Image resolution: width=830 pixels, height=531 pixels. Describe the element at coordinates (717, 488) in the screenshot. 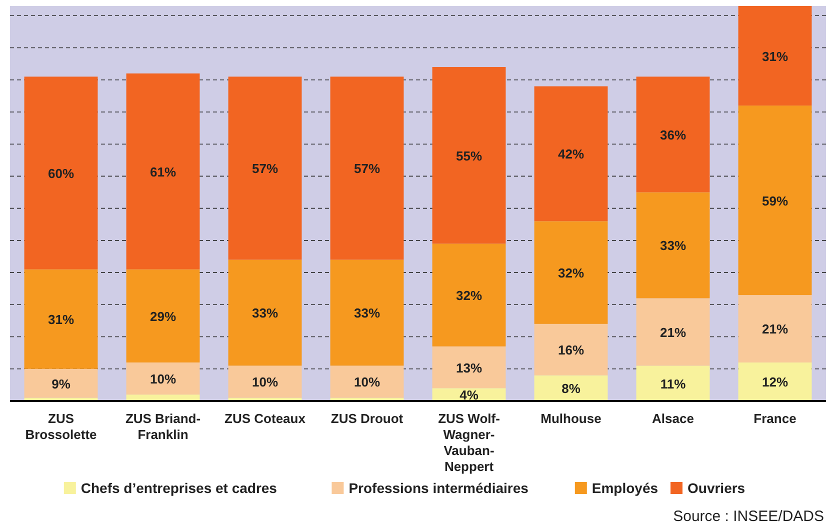

I see `legend-label: Ouvriers` at that location.